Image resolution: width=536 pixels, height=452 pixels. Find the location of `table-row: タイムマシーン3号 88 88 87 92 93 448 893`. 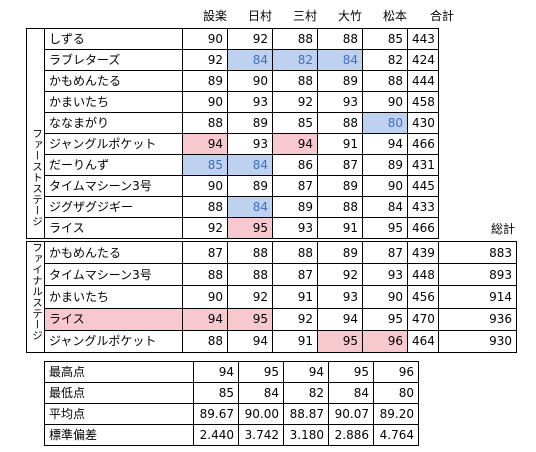

table-row: タイムマシーン3号 88 88 87 92 93 448 893 is located at coordinates (272, 275).